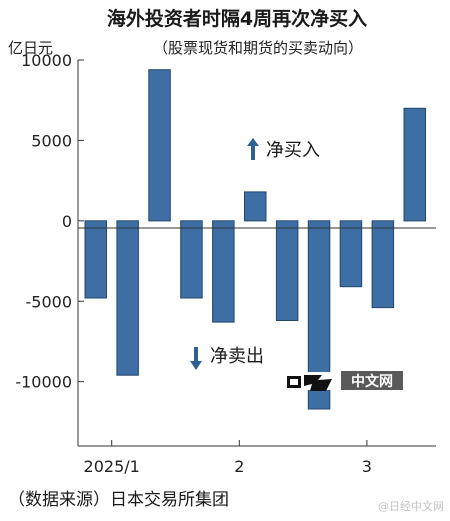 The image size is (450, 521). I want to click on x-axis-ticks: 2025/1 2 3, so click(228, 458).